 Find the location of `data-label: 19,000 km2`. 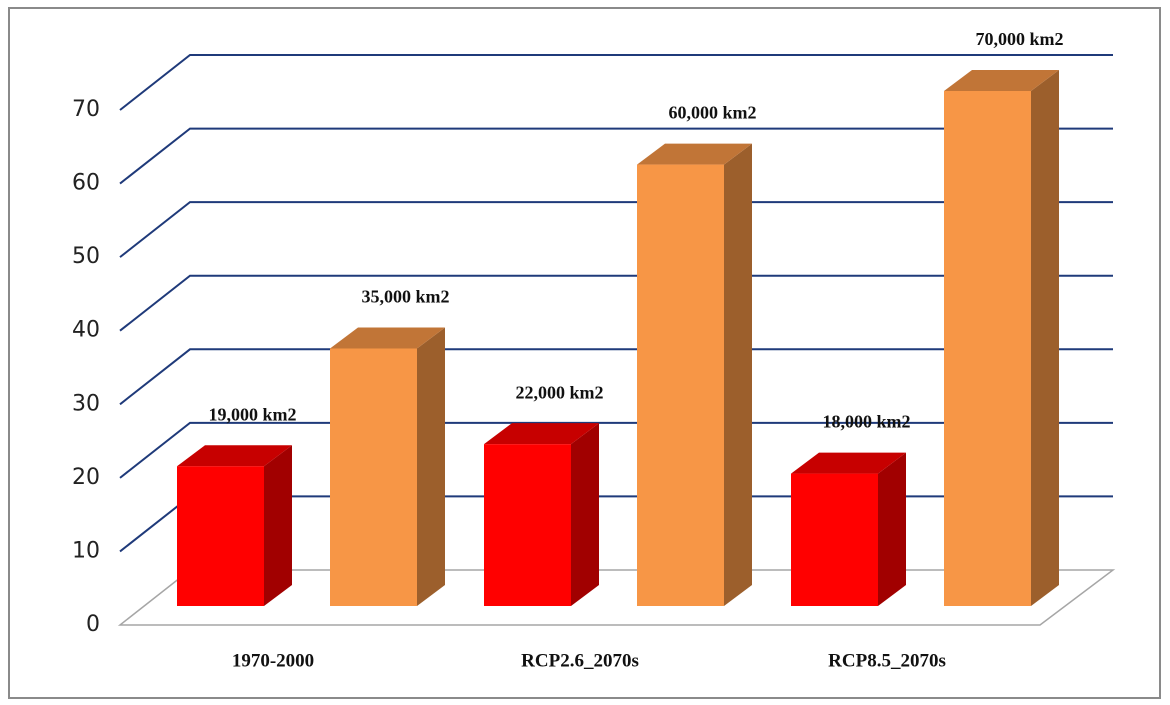

data-label: 19,000 km2 is located at coordinates (252, 414).